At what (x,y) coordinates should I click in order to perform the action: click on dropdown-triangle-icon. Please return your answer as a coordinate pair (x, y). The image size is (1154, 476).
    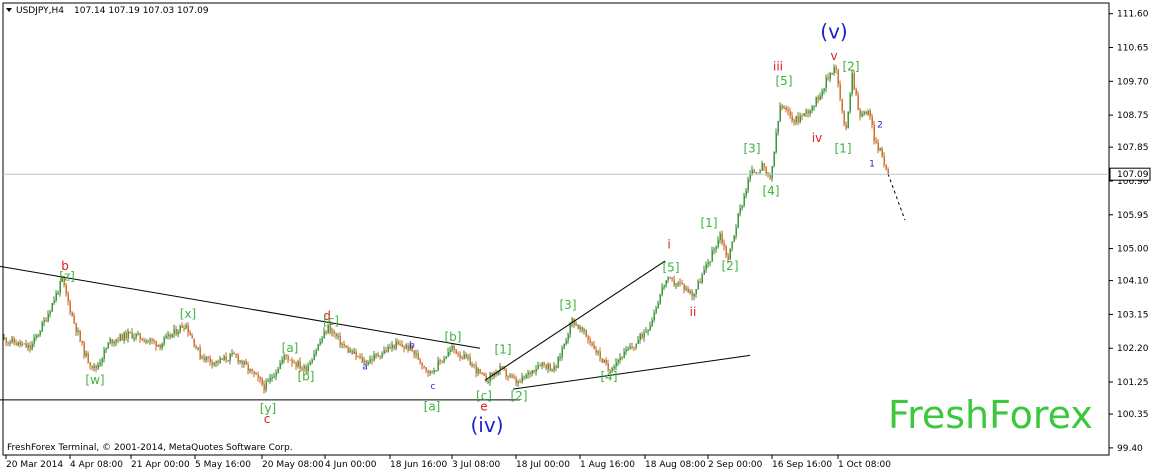
    Looking at the image, I should click on (9, 10).